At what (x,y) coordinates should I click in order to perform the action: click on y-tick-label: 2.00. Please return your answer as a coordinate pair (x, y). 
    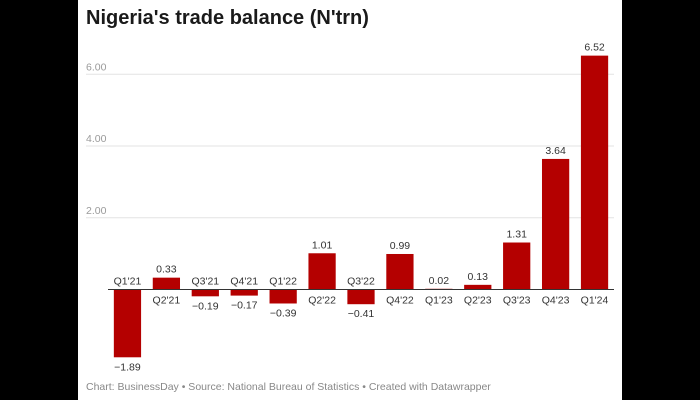
    Looking at the image, I should click on (96, 211).